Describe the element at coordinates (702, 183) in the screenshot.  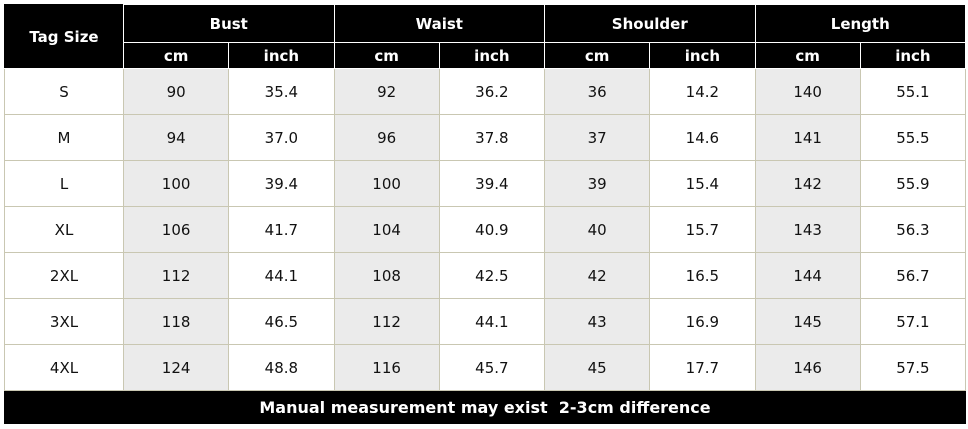
I see `measure-cell: 15.4` at that location.